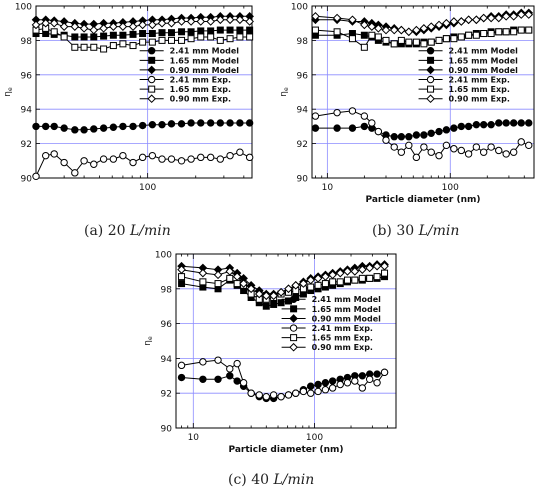  I want to click on legend-item: 1.65 mm Model, so click(331, 309).